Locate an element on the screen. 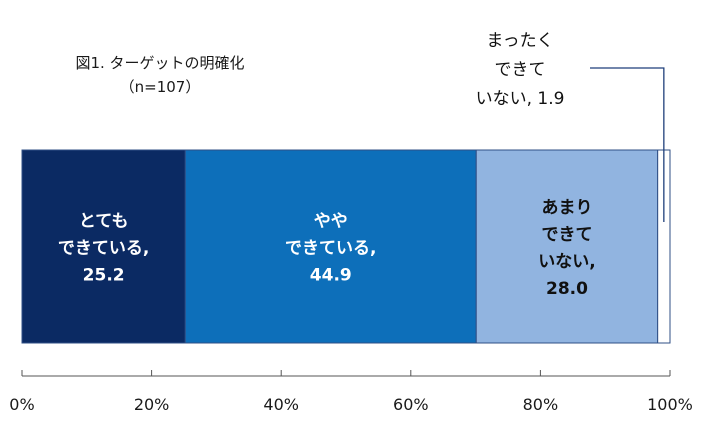 Image resolution: width=709 pixels, height=434 pixels. x-tick-label-3: 60% is located at coordinates (411, 404).